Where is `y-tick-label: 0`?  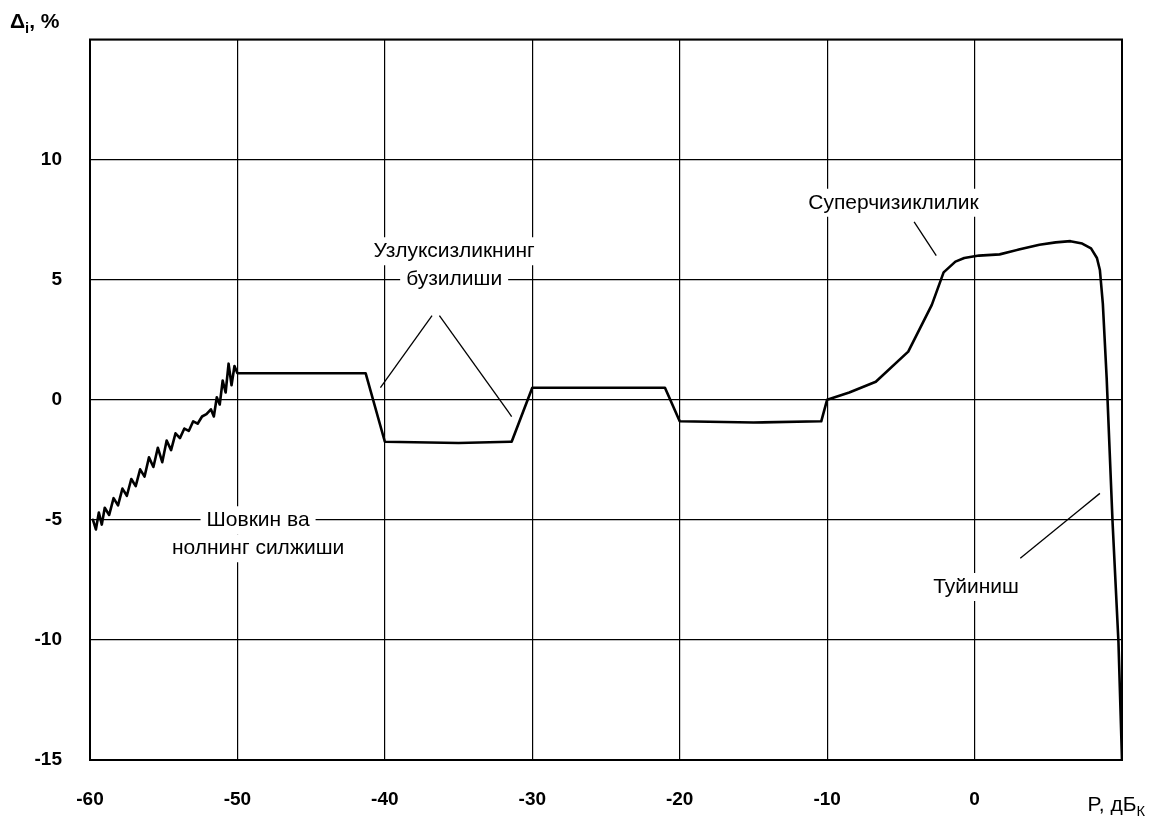
y-tick-label: 0 is located at coordinates (56, 398).